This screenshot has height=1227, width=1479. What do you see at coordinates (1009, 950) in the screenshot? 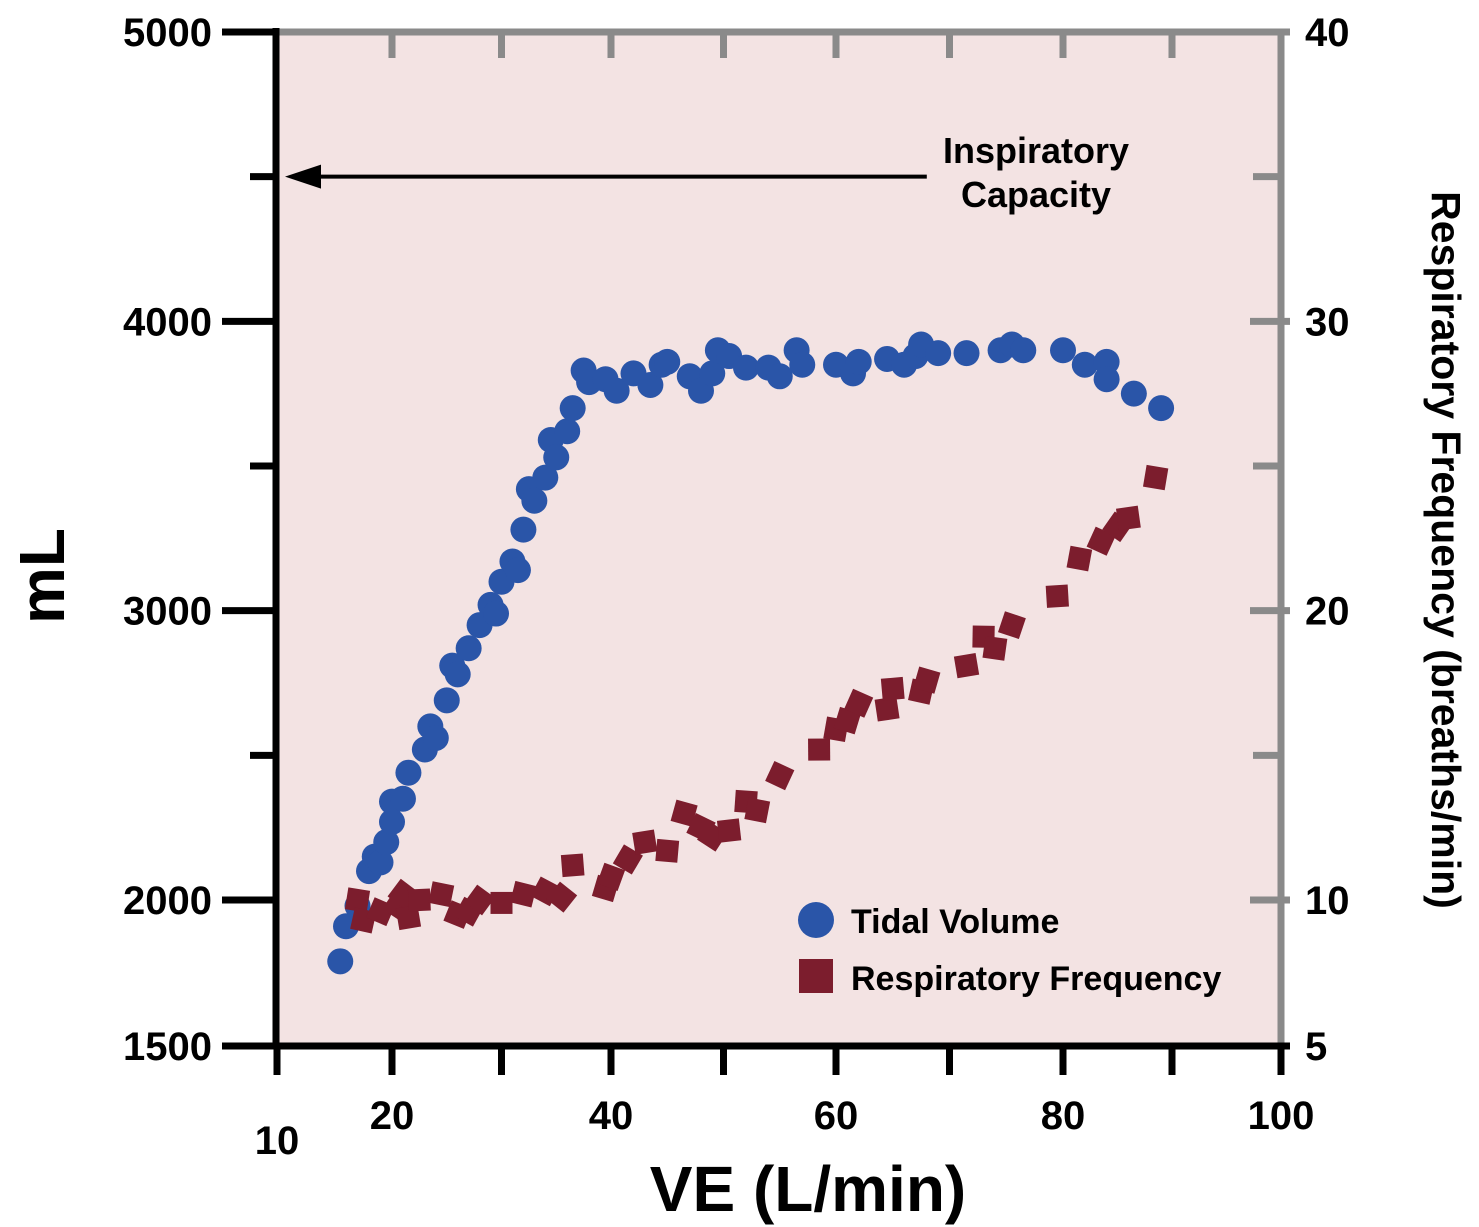
I see `legend: Tidal Volume Respiratory Frequency` at bounding box center [1009, 950].